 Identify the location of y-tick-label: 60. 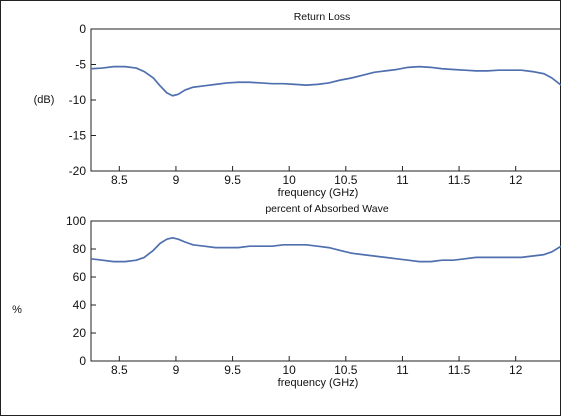
(80, 277).